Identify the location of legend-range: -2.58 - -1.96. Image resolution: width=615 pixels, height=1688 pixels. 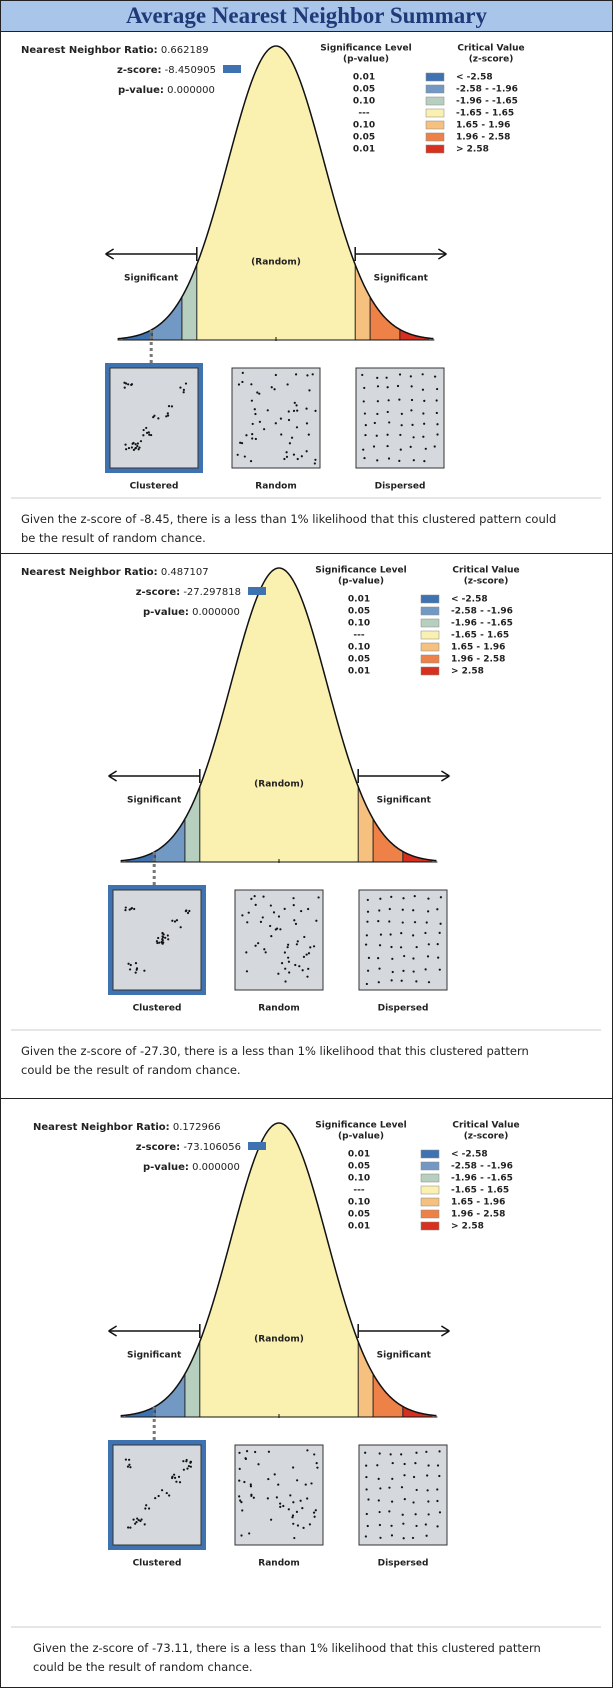
(482, 612).